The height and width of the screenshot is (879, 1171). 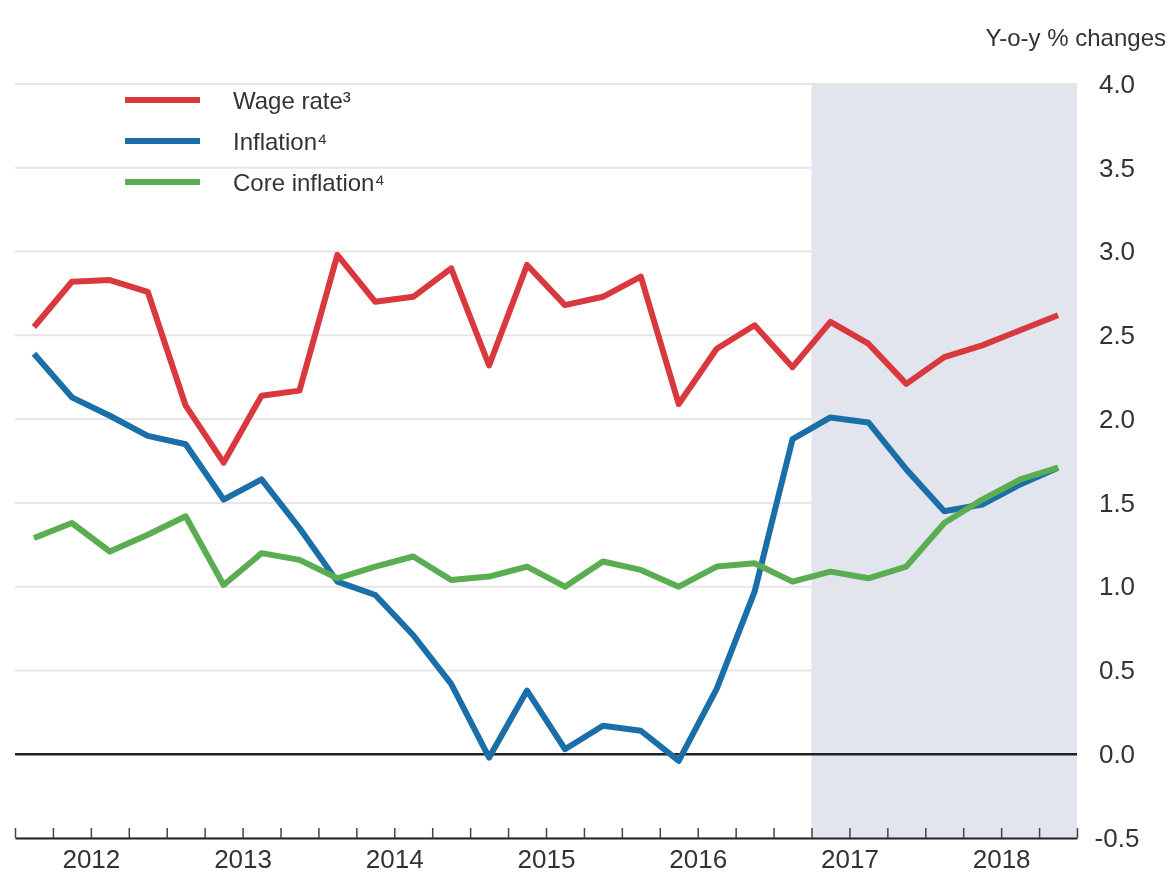 What do you see at coordinates (1117, 754) in the screenshot?
I see `y-tick-label: 0.0` at bounding box center [1117, 754].